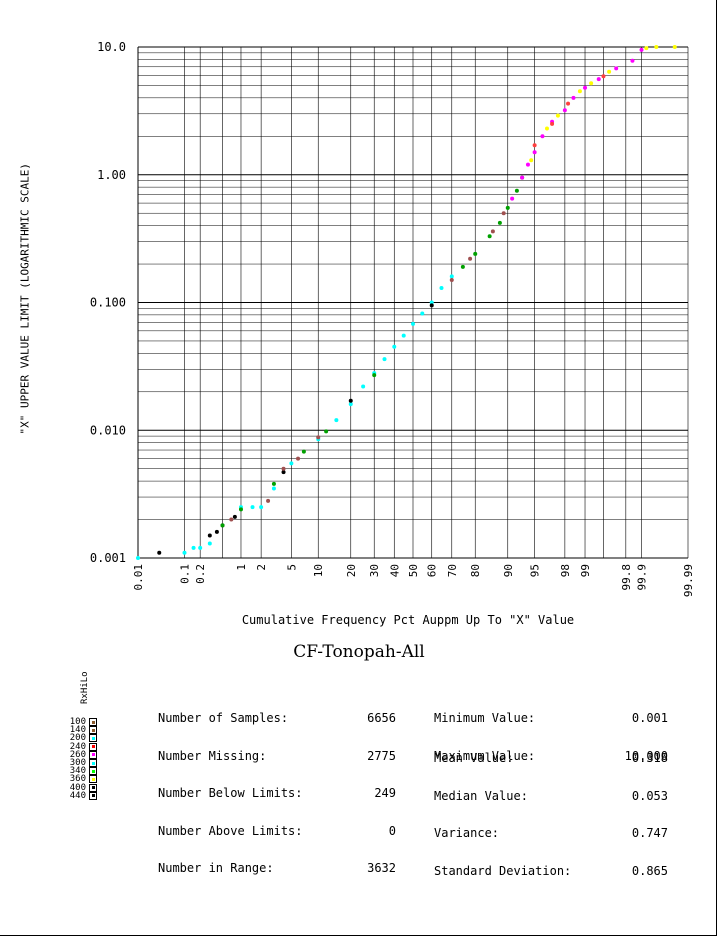 This screenshot has height=937, width=718. What do you see at coordinates (481, 795) in the screenshot?
I see `stat-label: Median Value:` at bounding box center [481, 795].